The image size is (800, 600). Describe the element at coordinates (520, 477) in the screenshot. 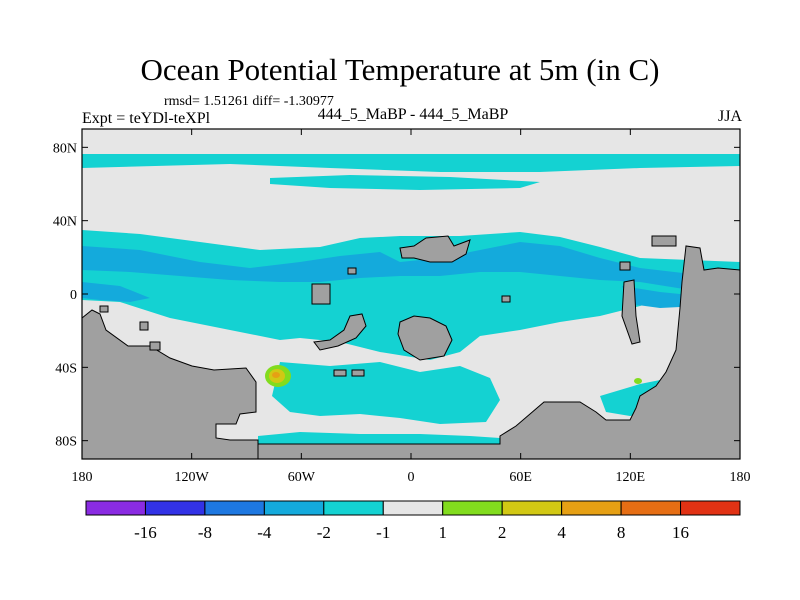

I see `x-tick-label: 60E` at that location.